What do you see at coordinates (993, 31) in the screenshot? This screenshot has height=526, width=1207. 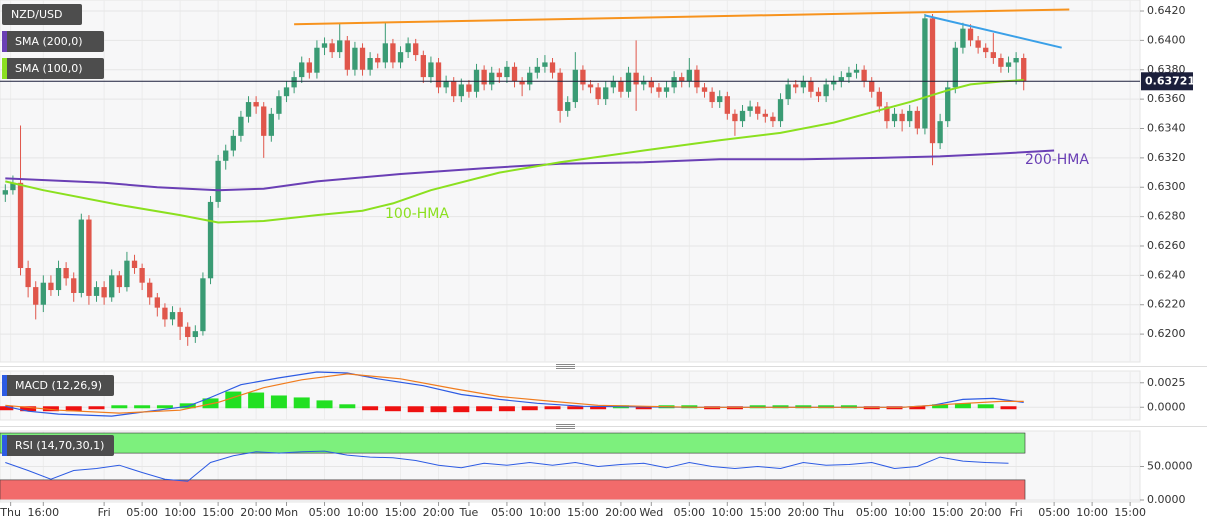 I see `trend-line` at bounding box center [993, 31].